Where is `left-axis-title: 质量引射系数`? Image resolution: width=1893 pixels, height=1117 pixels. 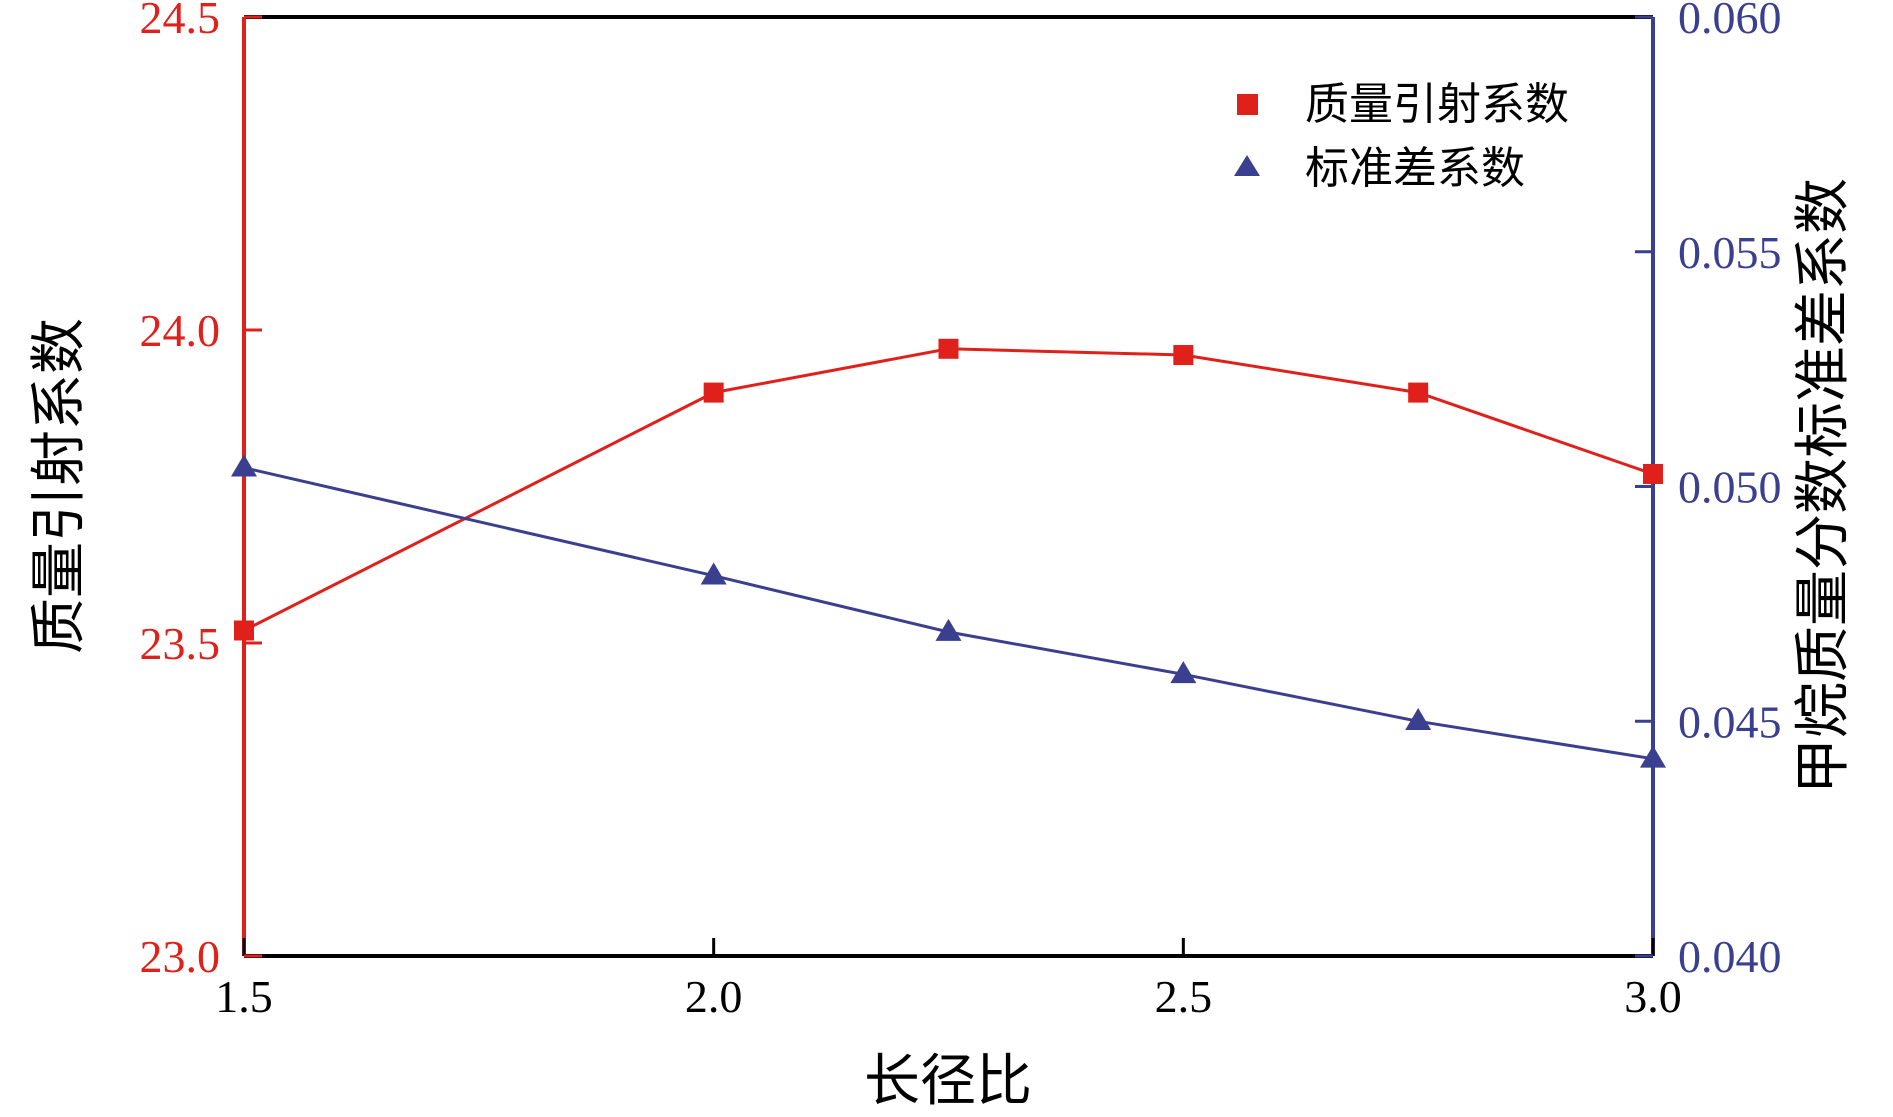
left-axis-title: 质量引射系数 is located at coordinates (59, 486).